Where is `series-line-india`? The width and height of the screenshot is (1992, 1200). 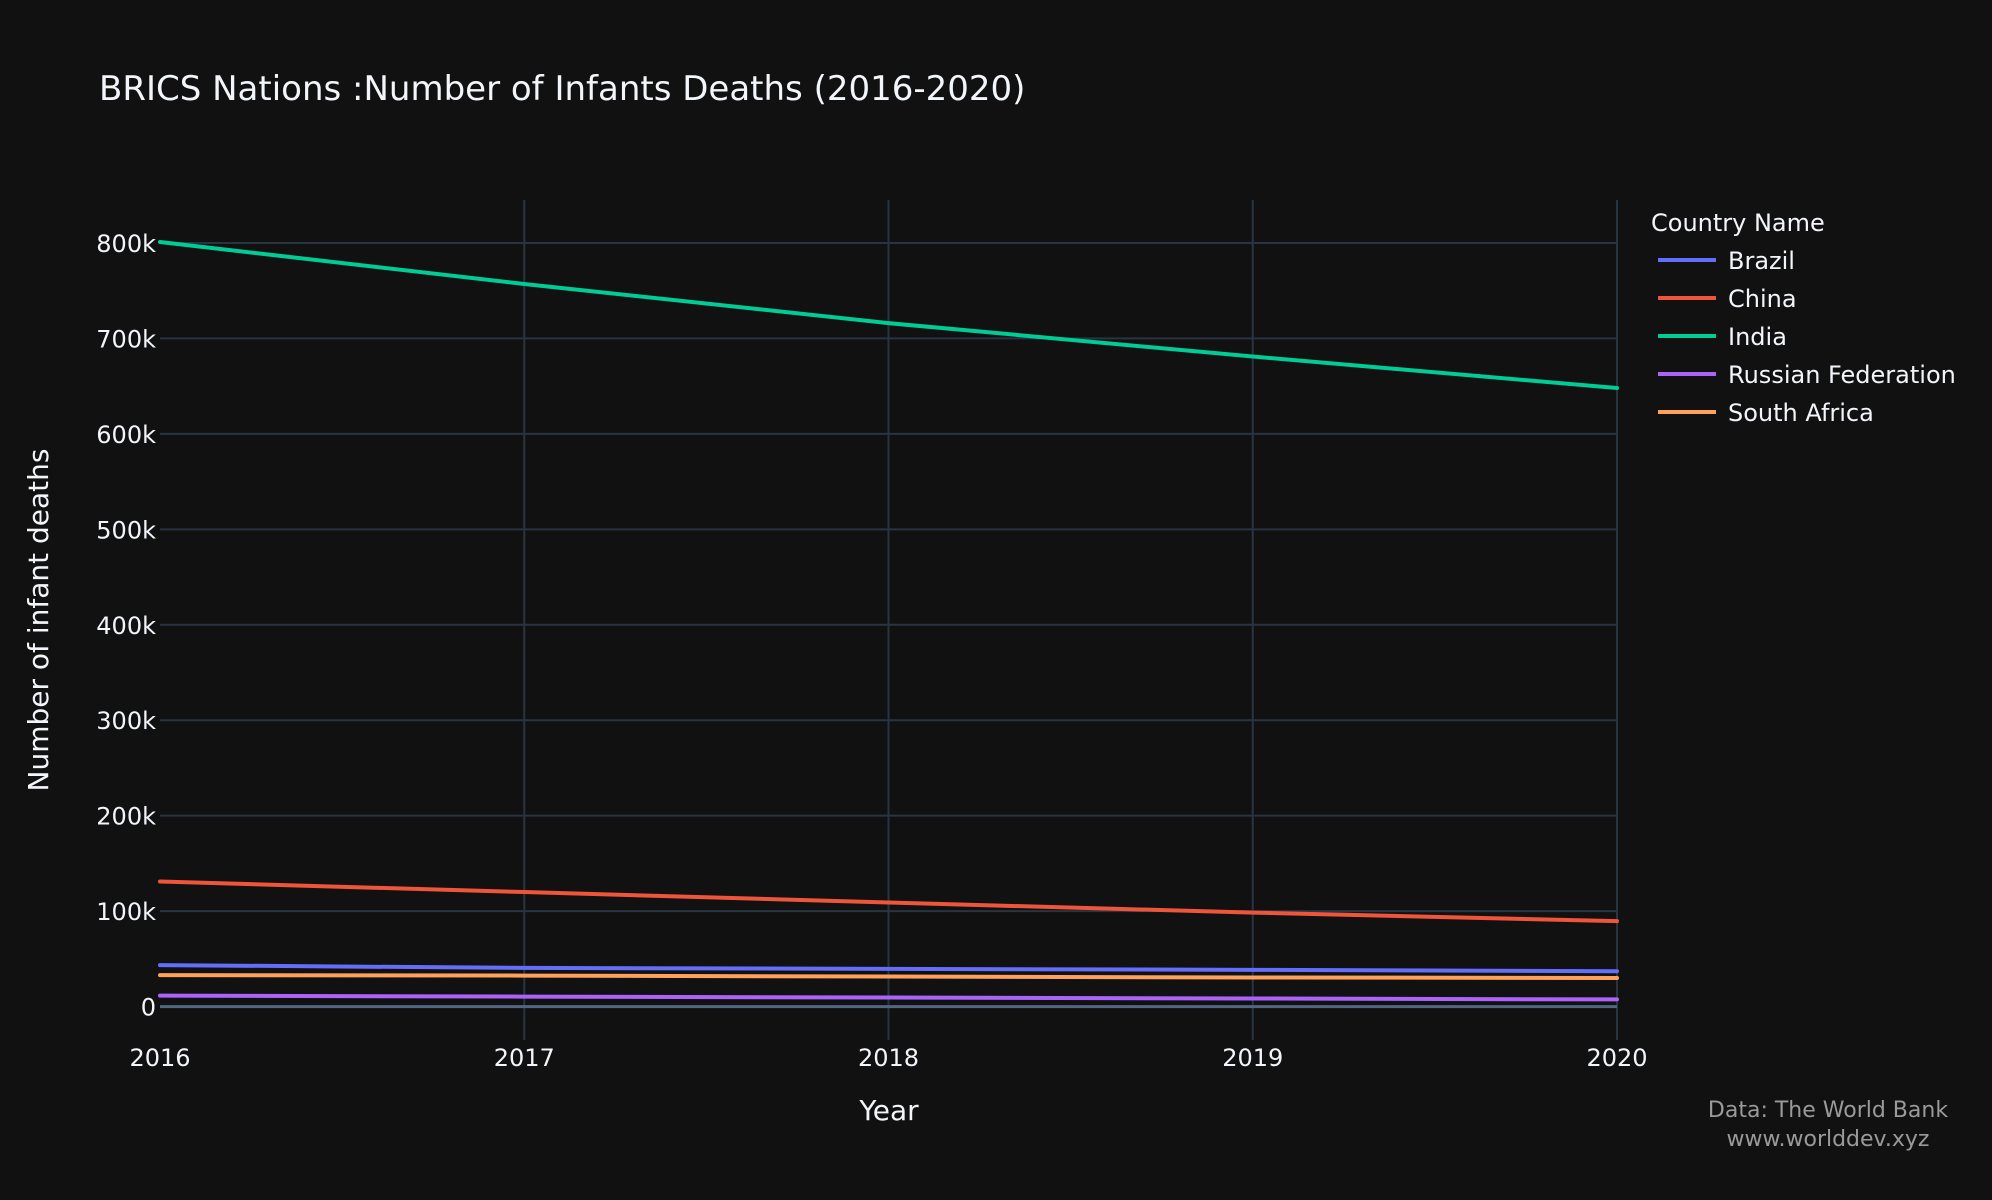
series-line-india is located at coordinates (888, 315).